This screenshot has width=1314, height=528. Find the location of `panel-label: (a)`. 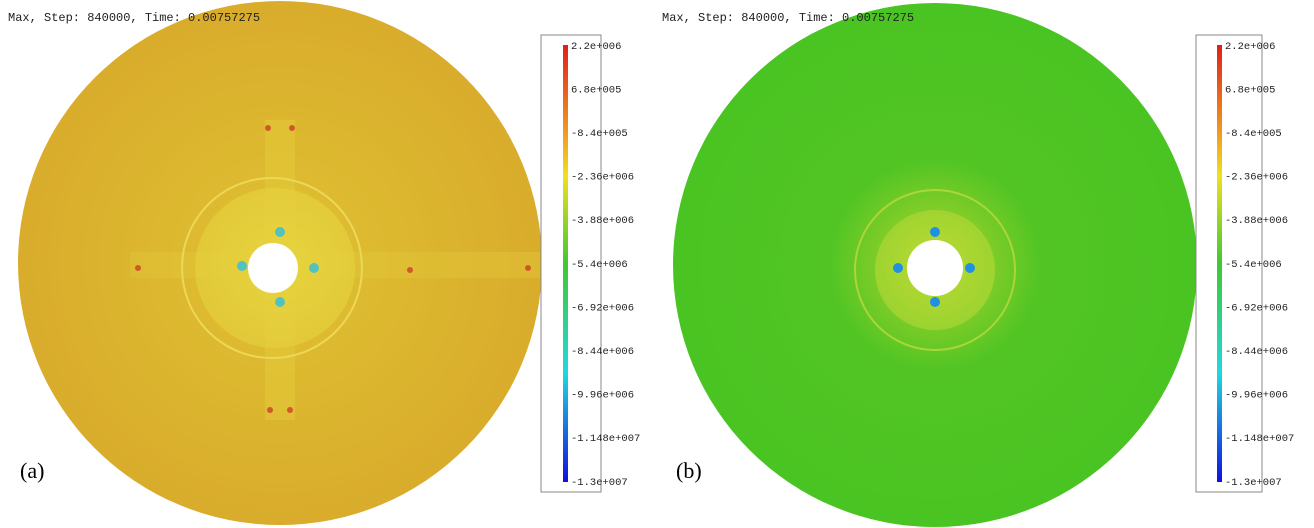

panel-label: (a) is located at coordinates (32, 470).